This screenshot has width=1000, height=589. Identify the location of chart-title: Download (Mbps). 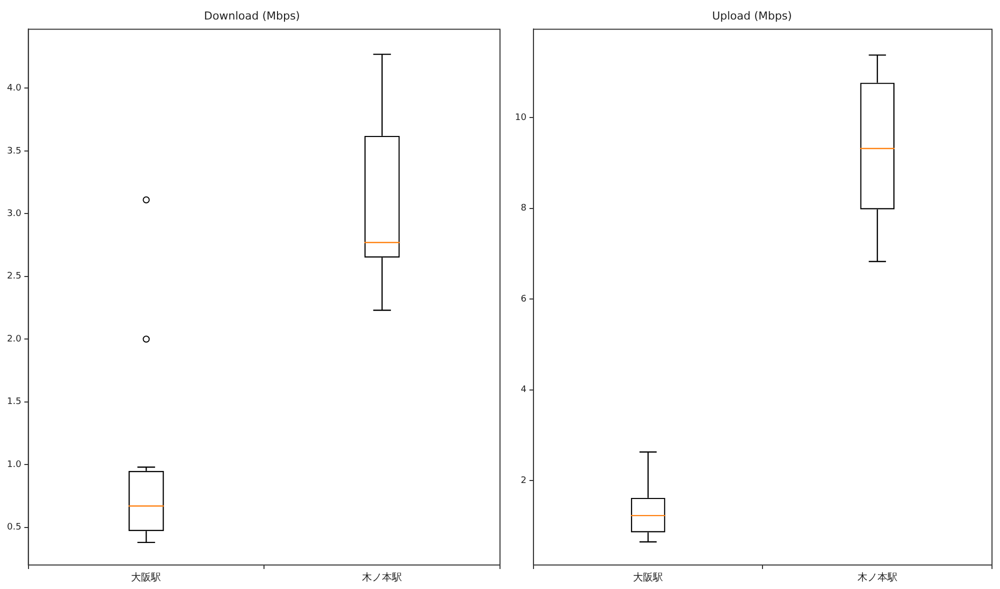
(252, 15).